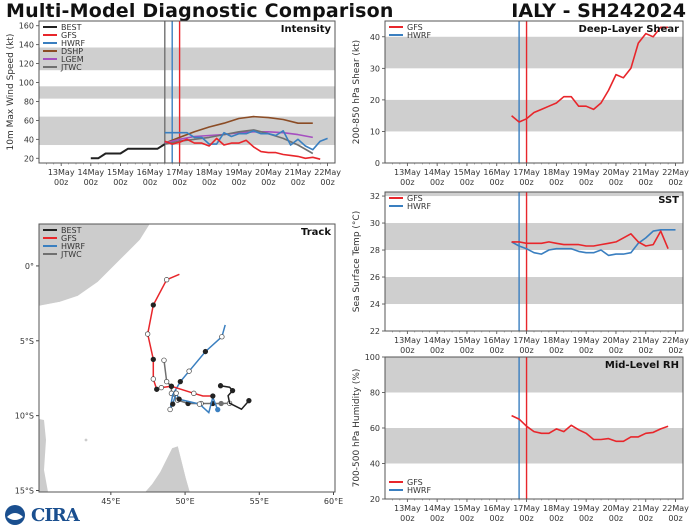 The width and height of the screenshot is (700, 526). I want to click on track-line-jtwc, so click(196, 382).